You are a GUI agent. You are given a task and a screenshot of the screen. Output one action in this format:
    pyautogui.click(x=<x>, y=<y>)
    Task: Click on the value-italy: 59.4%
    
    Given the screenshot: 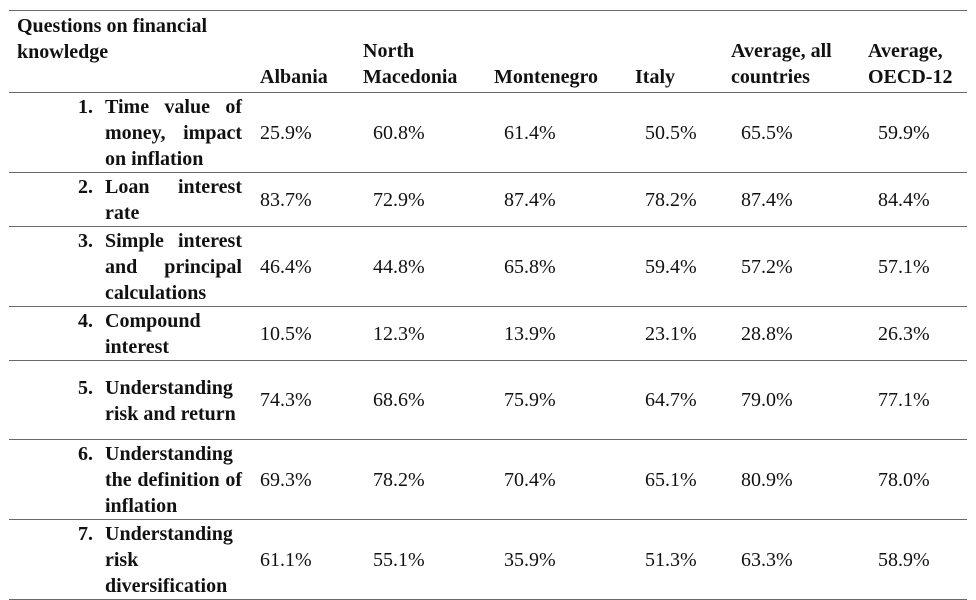 What is the action you would take?
    pyautogui.click(x=671, y=266)
    